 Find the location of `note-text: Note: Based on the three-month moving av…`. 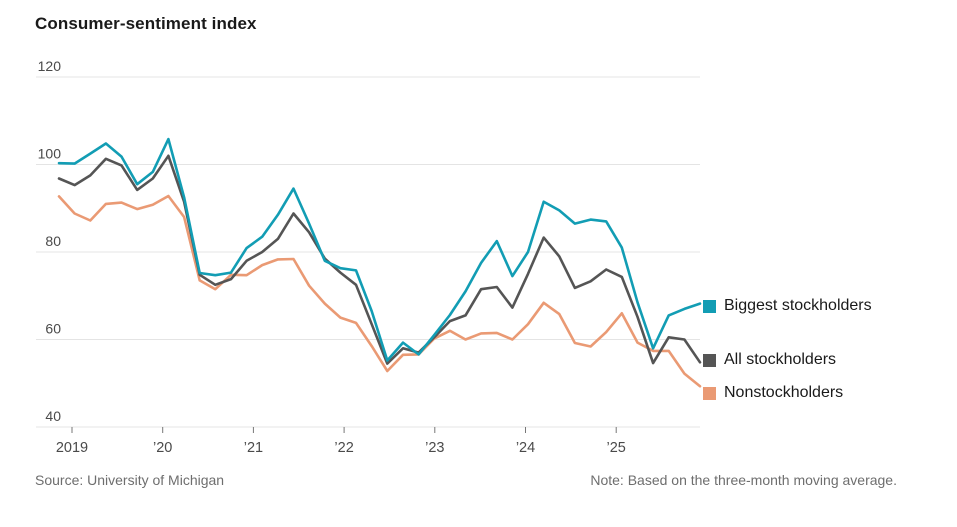

note-text: Note: Based on the three-month moving av… is located at coordinates (743, 480).